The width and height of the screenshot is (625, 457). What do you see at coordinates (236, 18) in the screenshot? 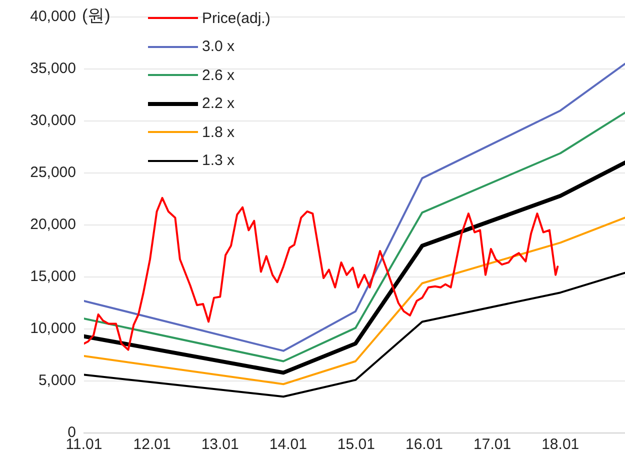
I see `legend-label: Price(adj.)` at bounding box center [236, 18].